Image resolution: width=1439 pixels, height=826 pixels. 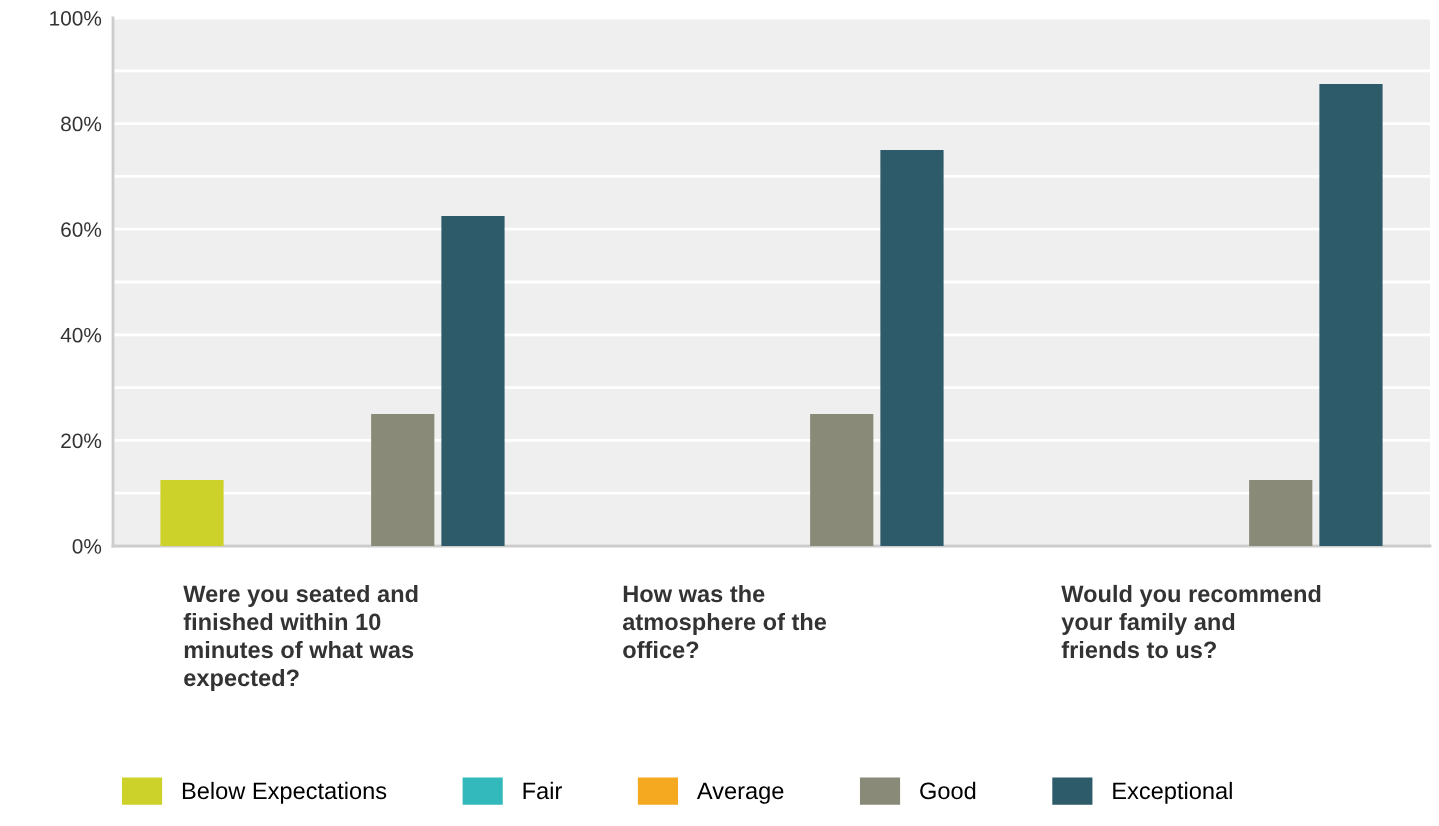 What do you see at coordinates (724, 621) in the screenshot?
I see `x-tick-label: How was the atmosphere of the office?` at bounding box center [724, 621].